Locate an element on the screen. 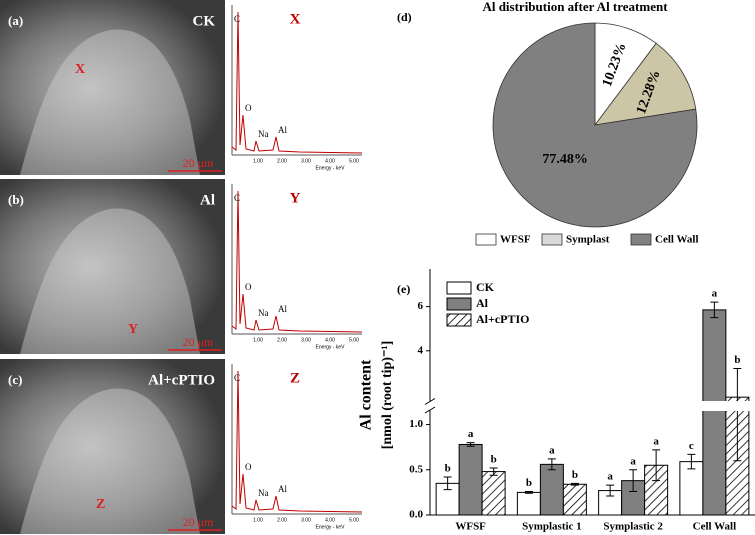 This screenshot has height=535, width=755. peak-label: Al is located at coordinates (282, 130).